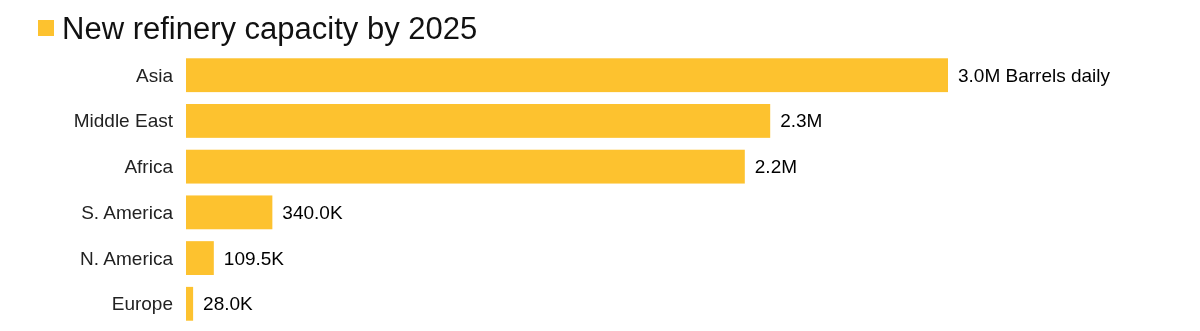 The width and height of the screenshot is (1200, 331). Describe the element at coordinates (270, 28) in the screenshot. I see `legend-label: New refinery capacity by 2025` at that location.